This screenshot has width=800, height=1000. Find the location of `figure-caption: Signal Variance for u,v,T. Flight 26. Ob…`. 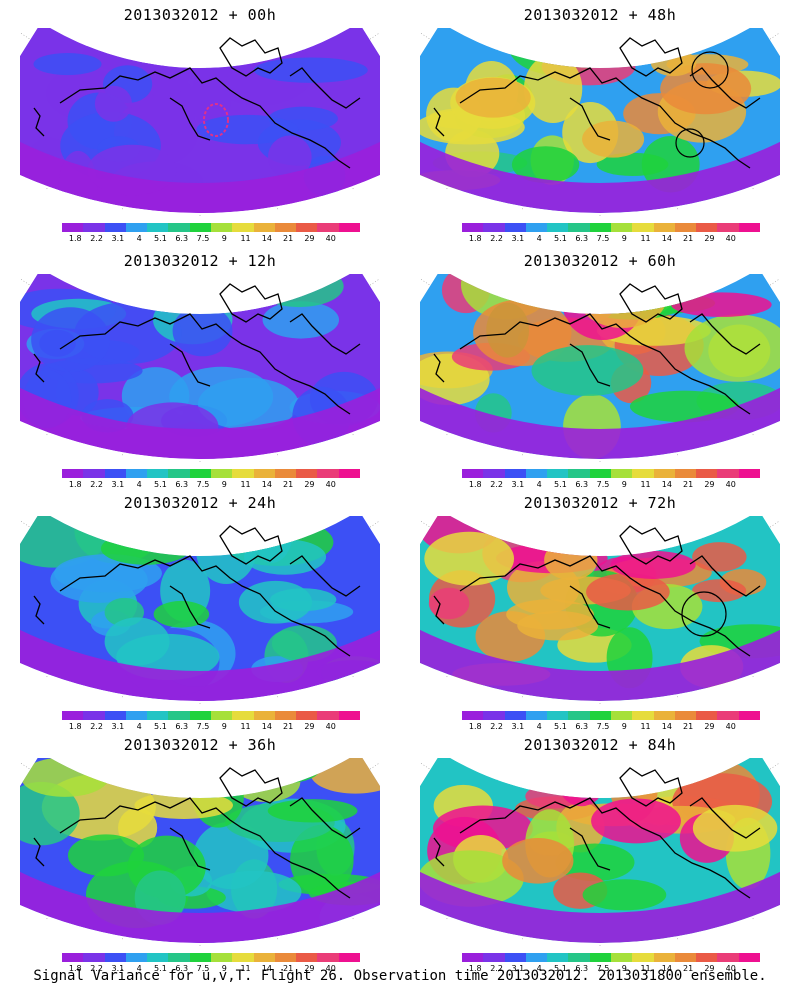

figure-caption: Signal Variance for u,v,T. Flight 26. Ob… is located at coordinates (400, 976).